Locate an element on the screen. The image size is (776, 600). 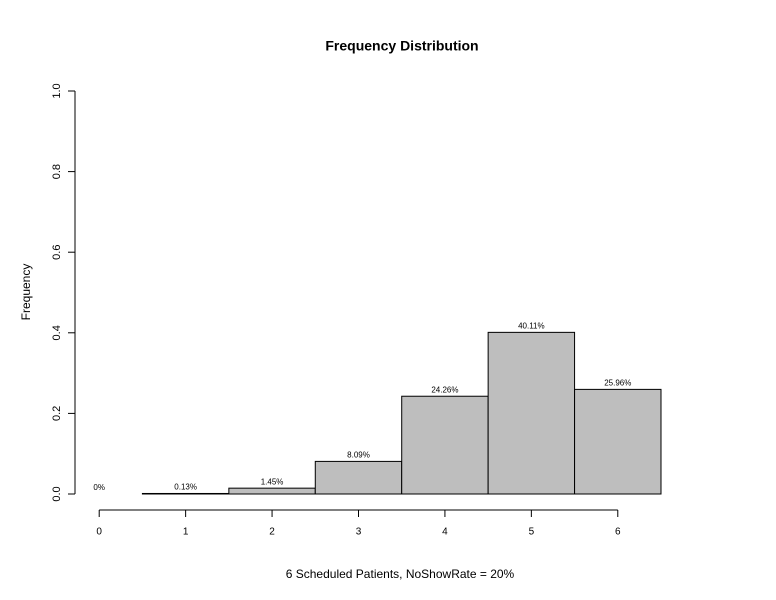
value-label: 8.09% is located at coordinates (358, 455).